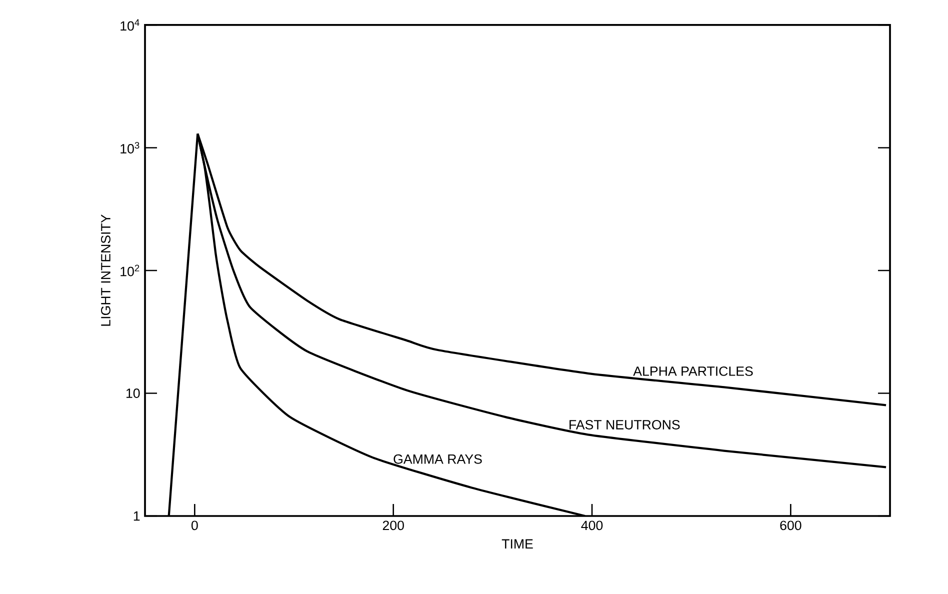 The width and height of the screenshot is (948, 594). I want to click on series-label: GAMMA RAYS, so click(438, 459).